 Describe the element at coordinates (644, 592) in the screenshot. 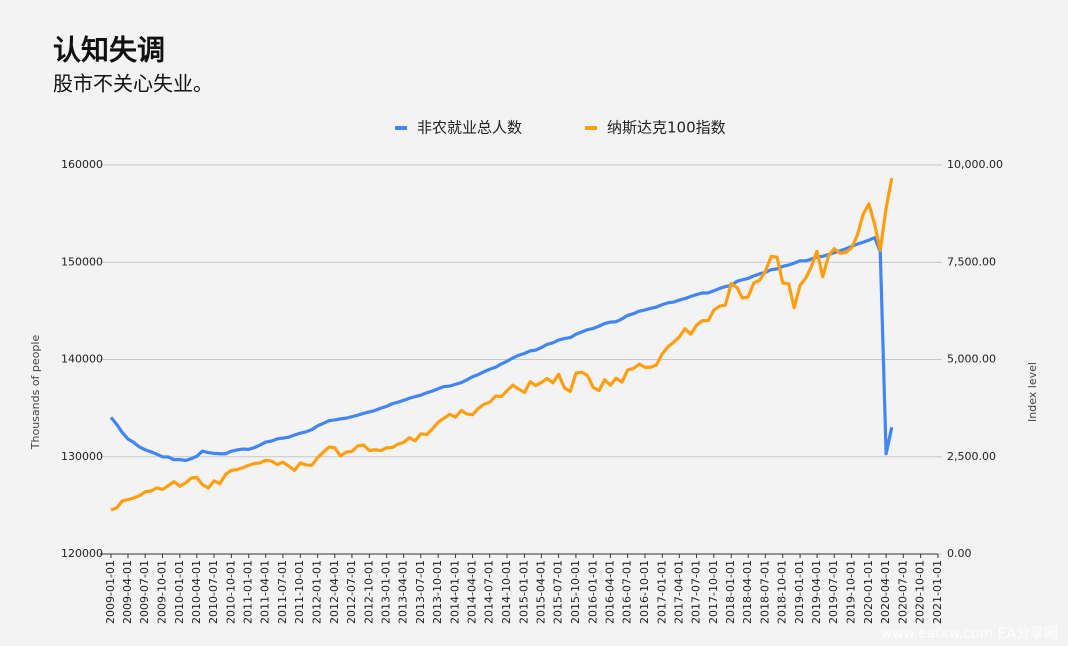

I see `x-tick-label: 2016-10-01` at that location.